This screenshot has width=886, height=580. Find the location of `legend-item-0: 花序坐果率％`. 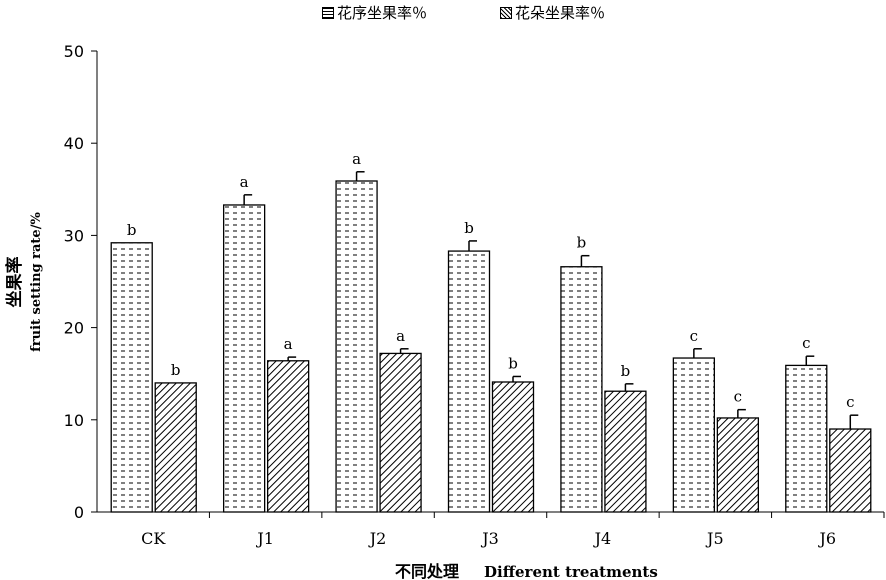

legend-item-0: 花序坐果率％ is located at coordinates (374, 12).